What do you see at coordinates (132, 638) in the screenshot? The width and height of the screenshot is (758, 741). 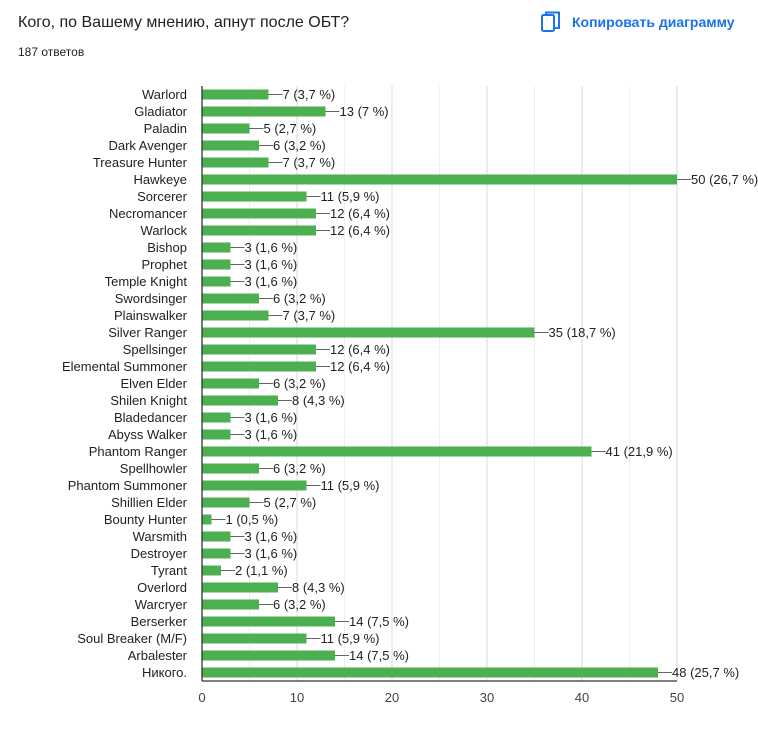 I see `category-label: Soul Breaker (M/F)` at bounding box center [132, 638].